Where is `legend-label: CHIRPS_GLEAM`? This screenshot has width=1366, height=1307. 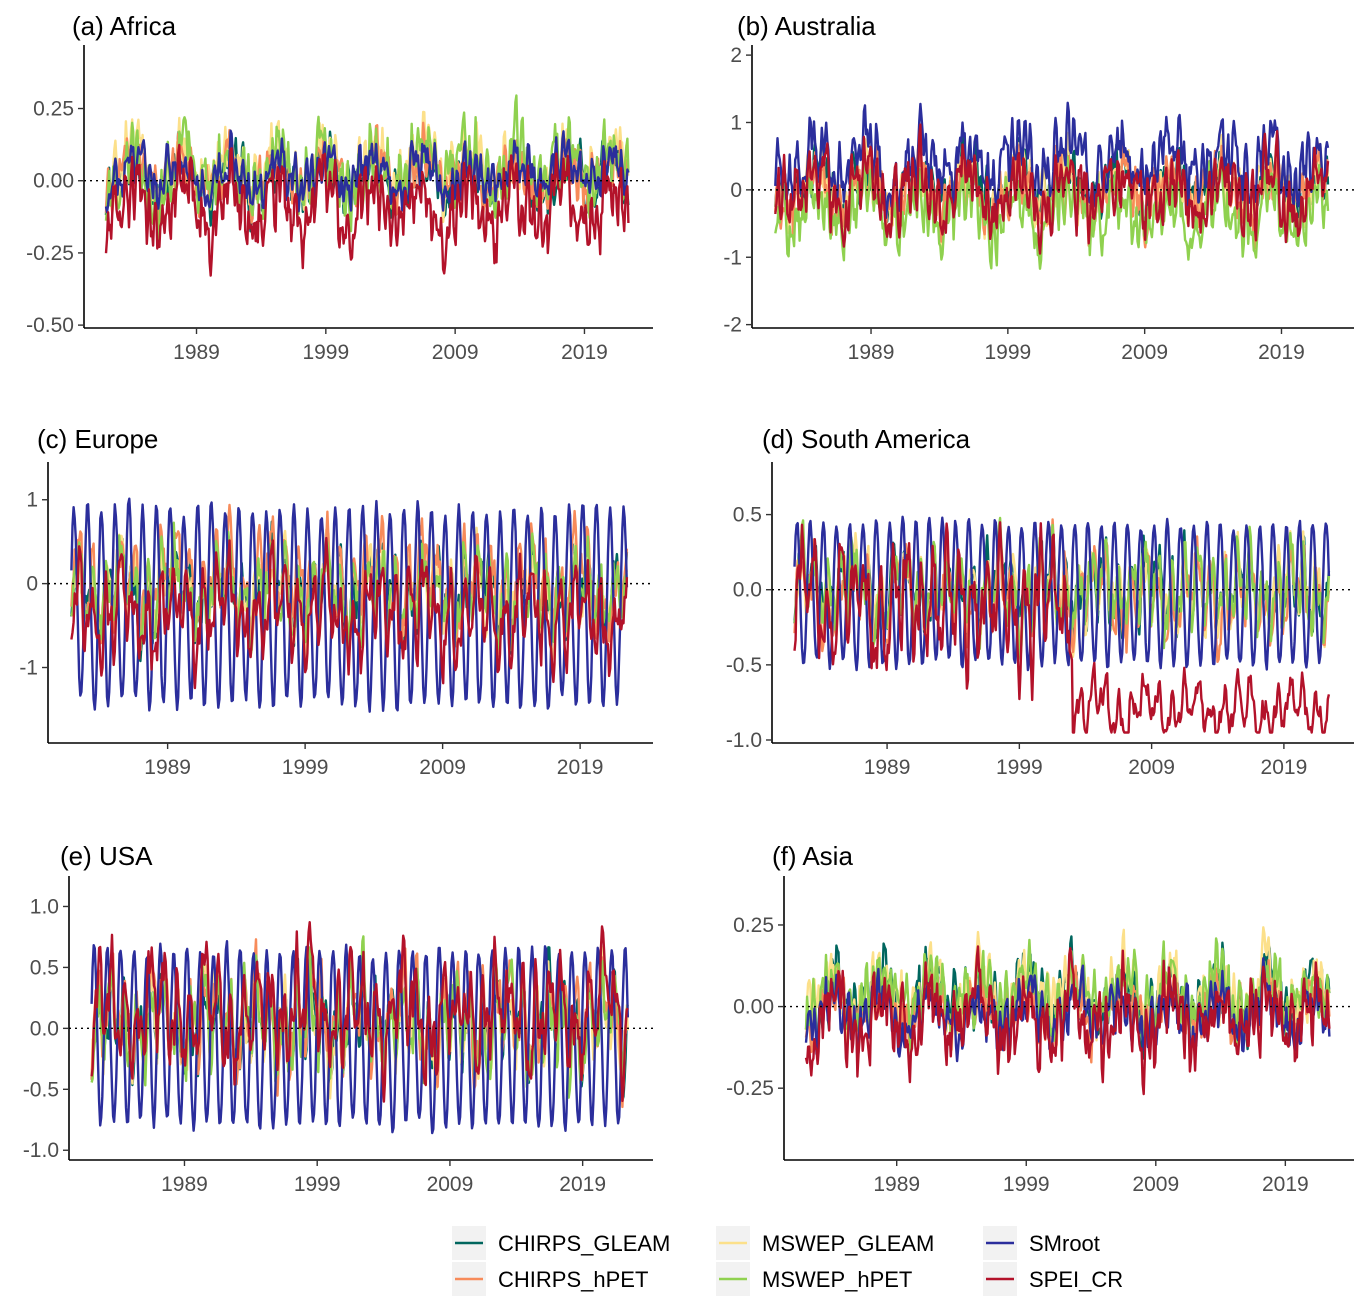 legend-label: CHIRPS_GLEAM is located at coordinates (584, 1243).